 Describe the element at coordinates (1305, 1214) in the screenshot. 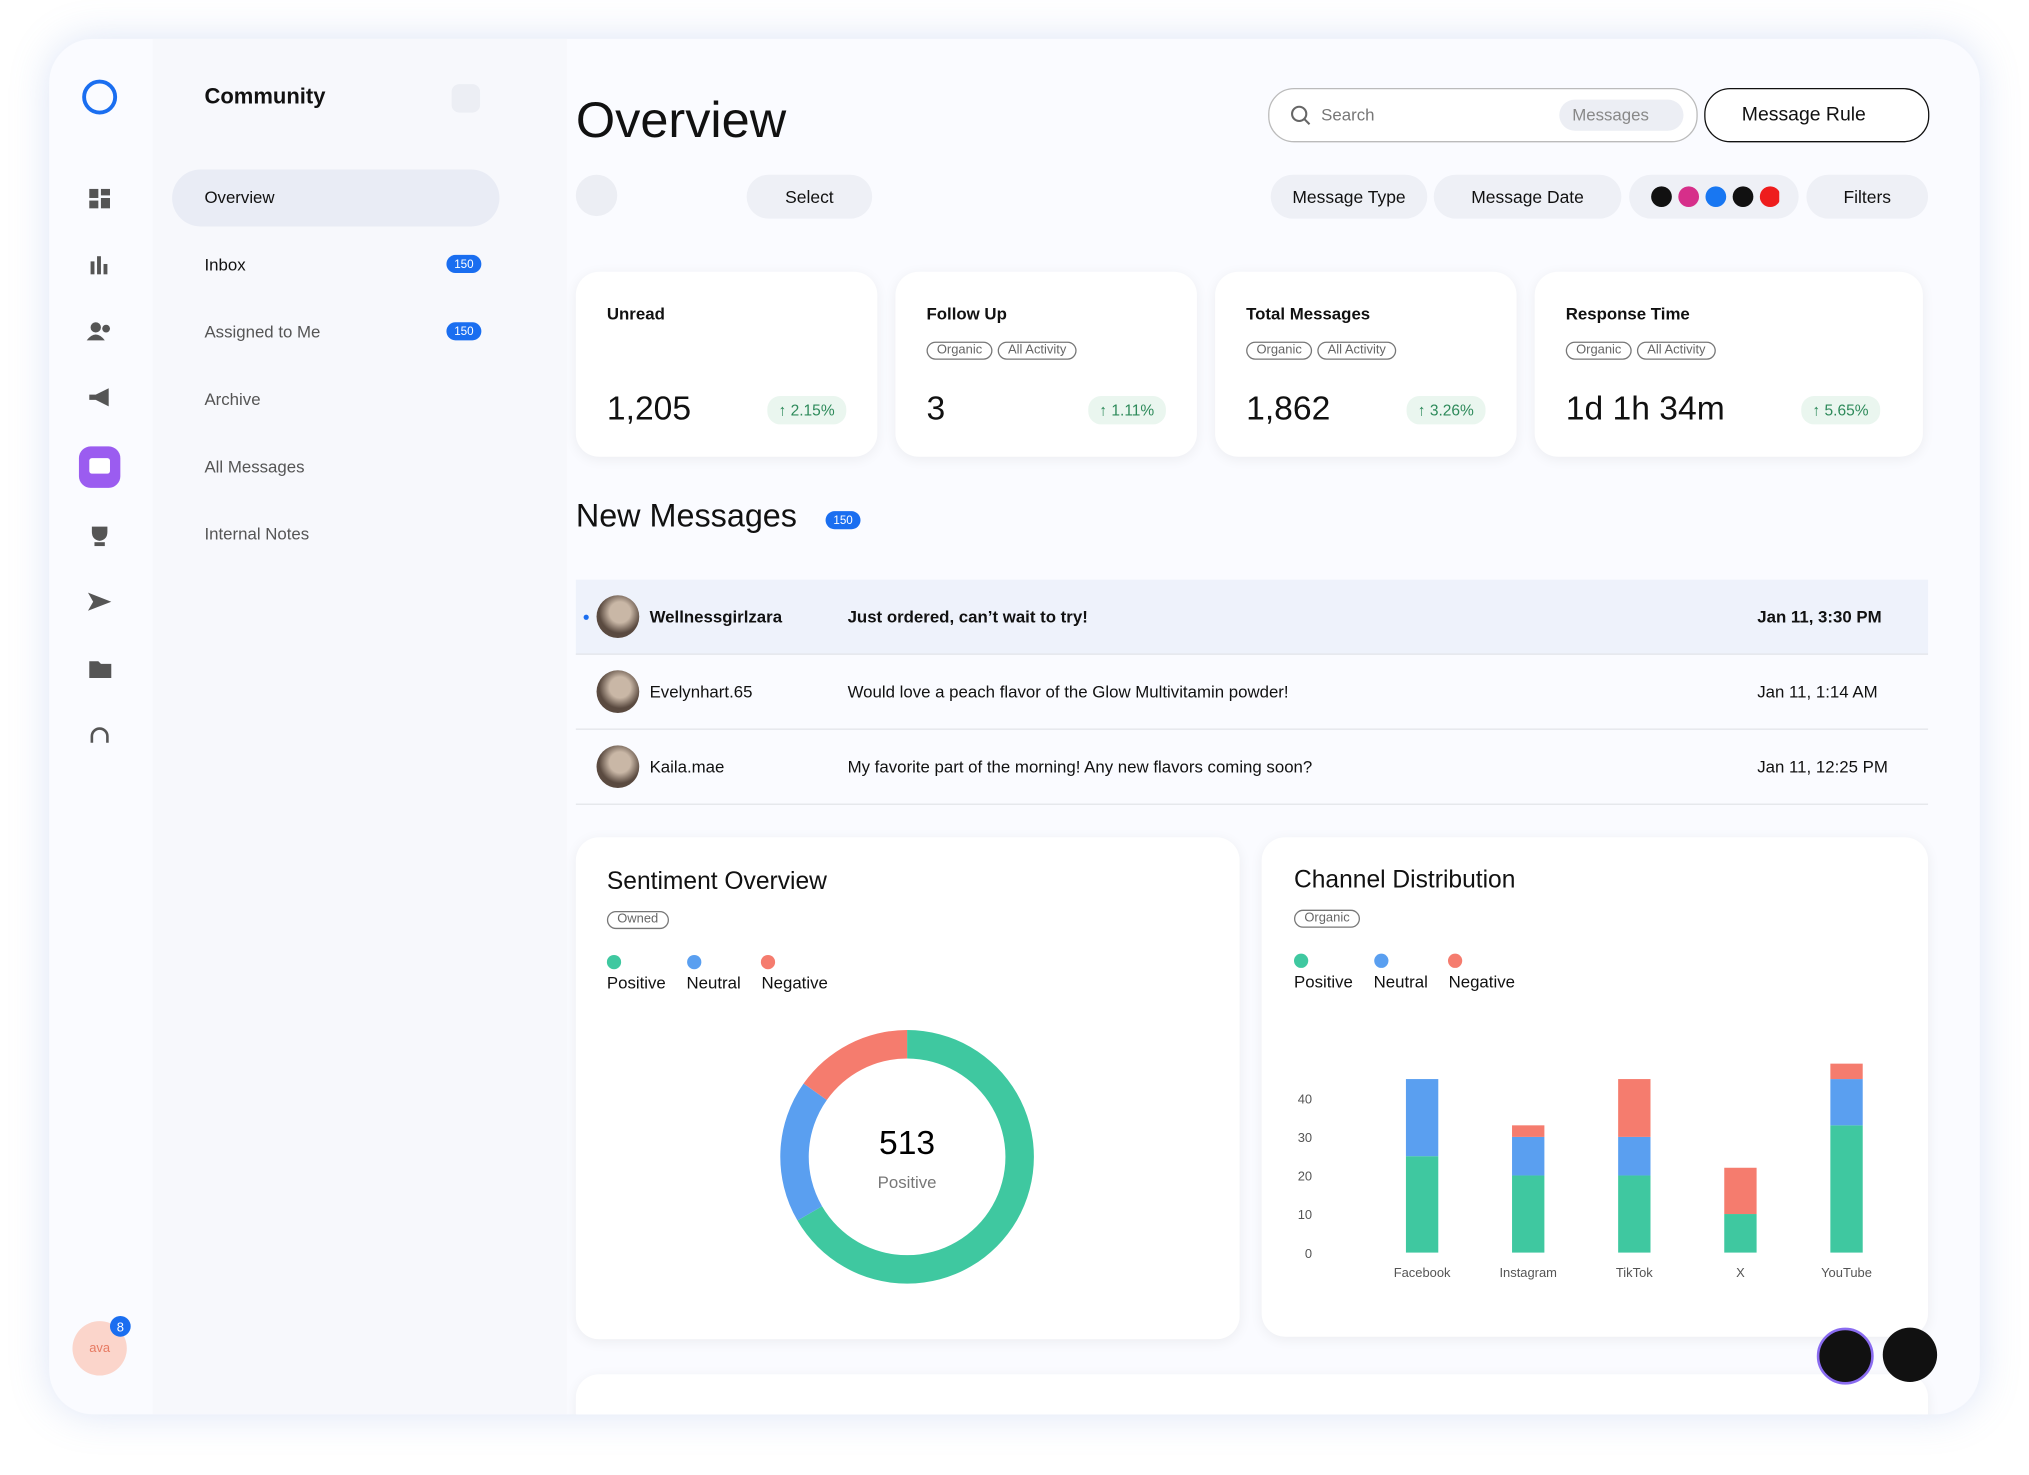

I see `y-tick-label: 10` at that location.